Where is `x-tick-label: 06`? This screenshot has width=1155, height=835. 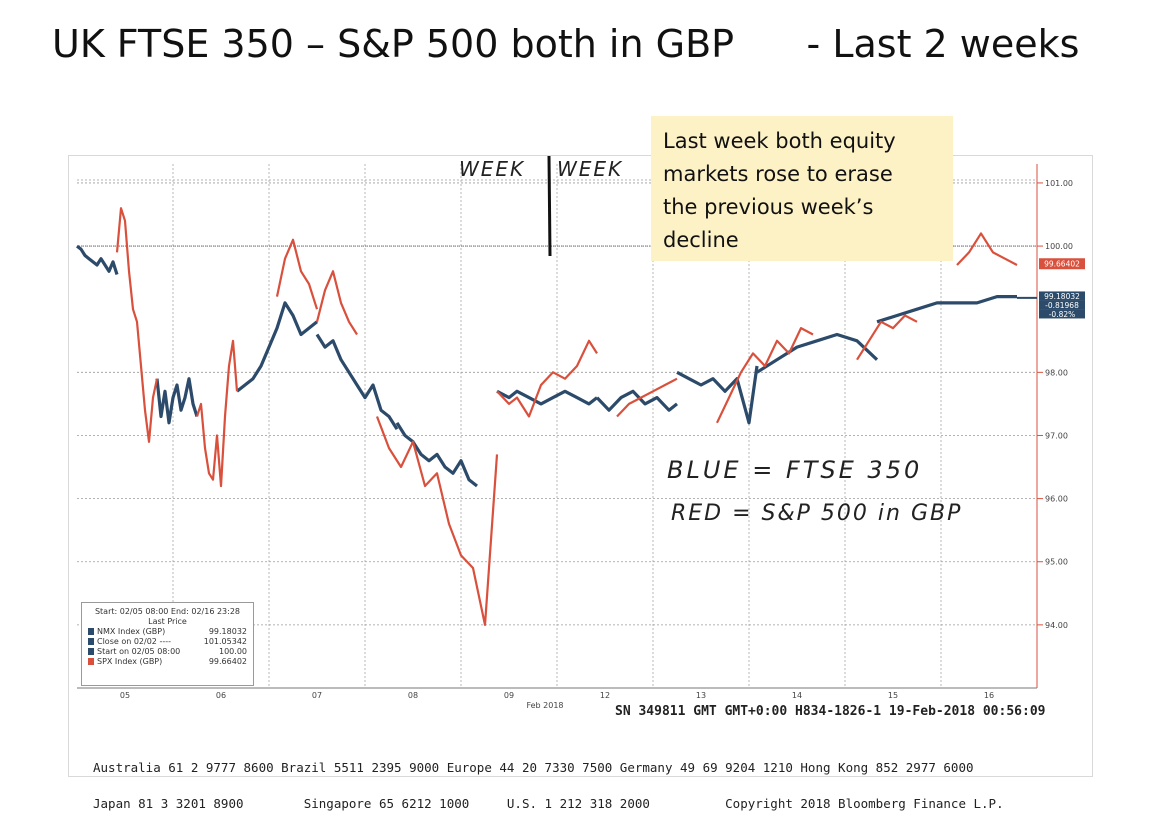
x-tick-label: 06 is located at coordinates (221, 695).